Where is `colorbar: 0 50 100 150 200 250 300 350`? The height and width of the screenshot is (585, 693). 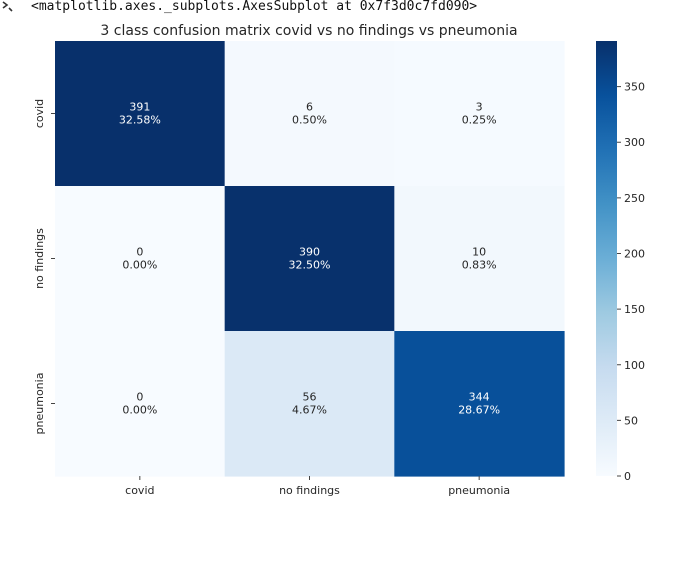
colorbar: 0 50 100 150 200 250 300 350 is located at coordinates (620, 262).